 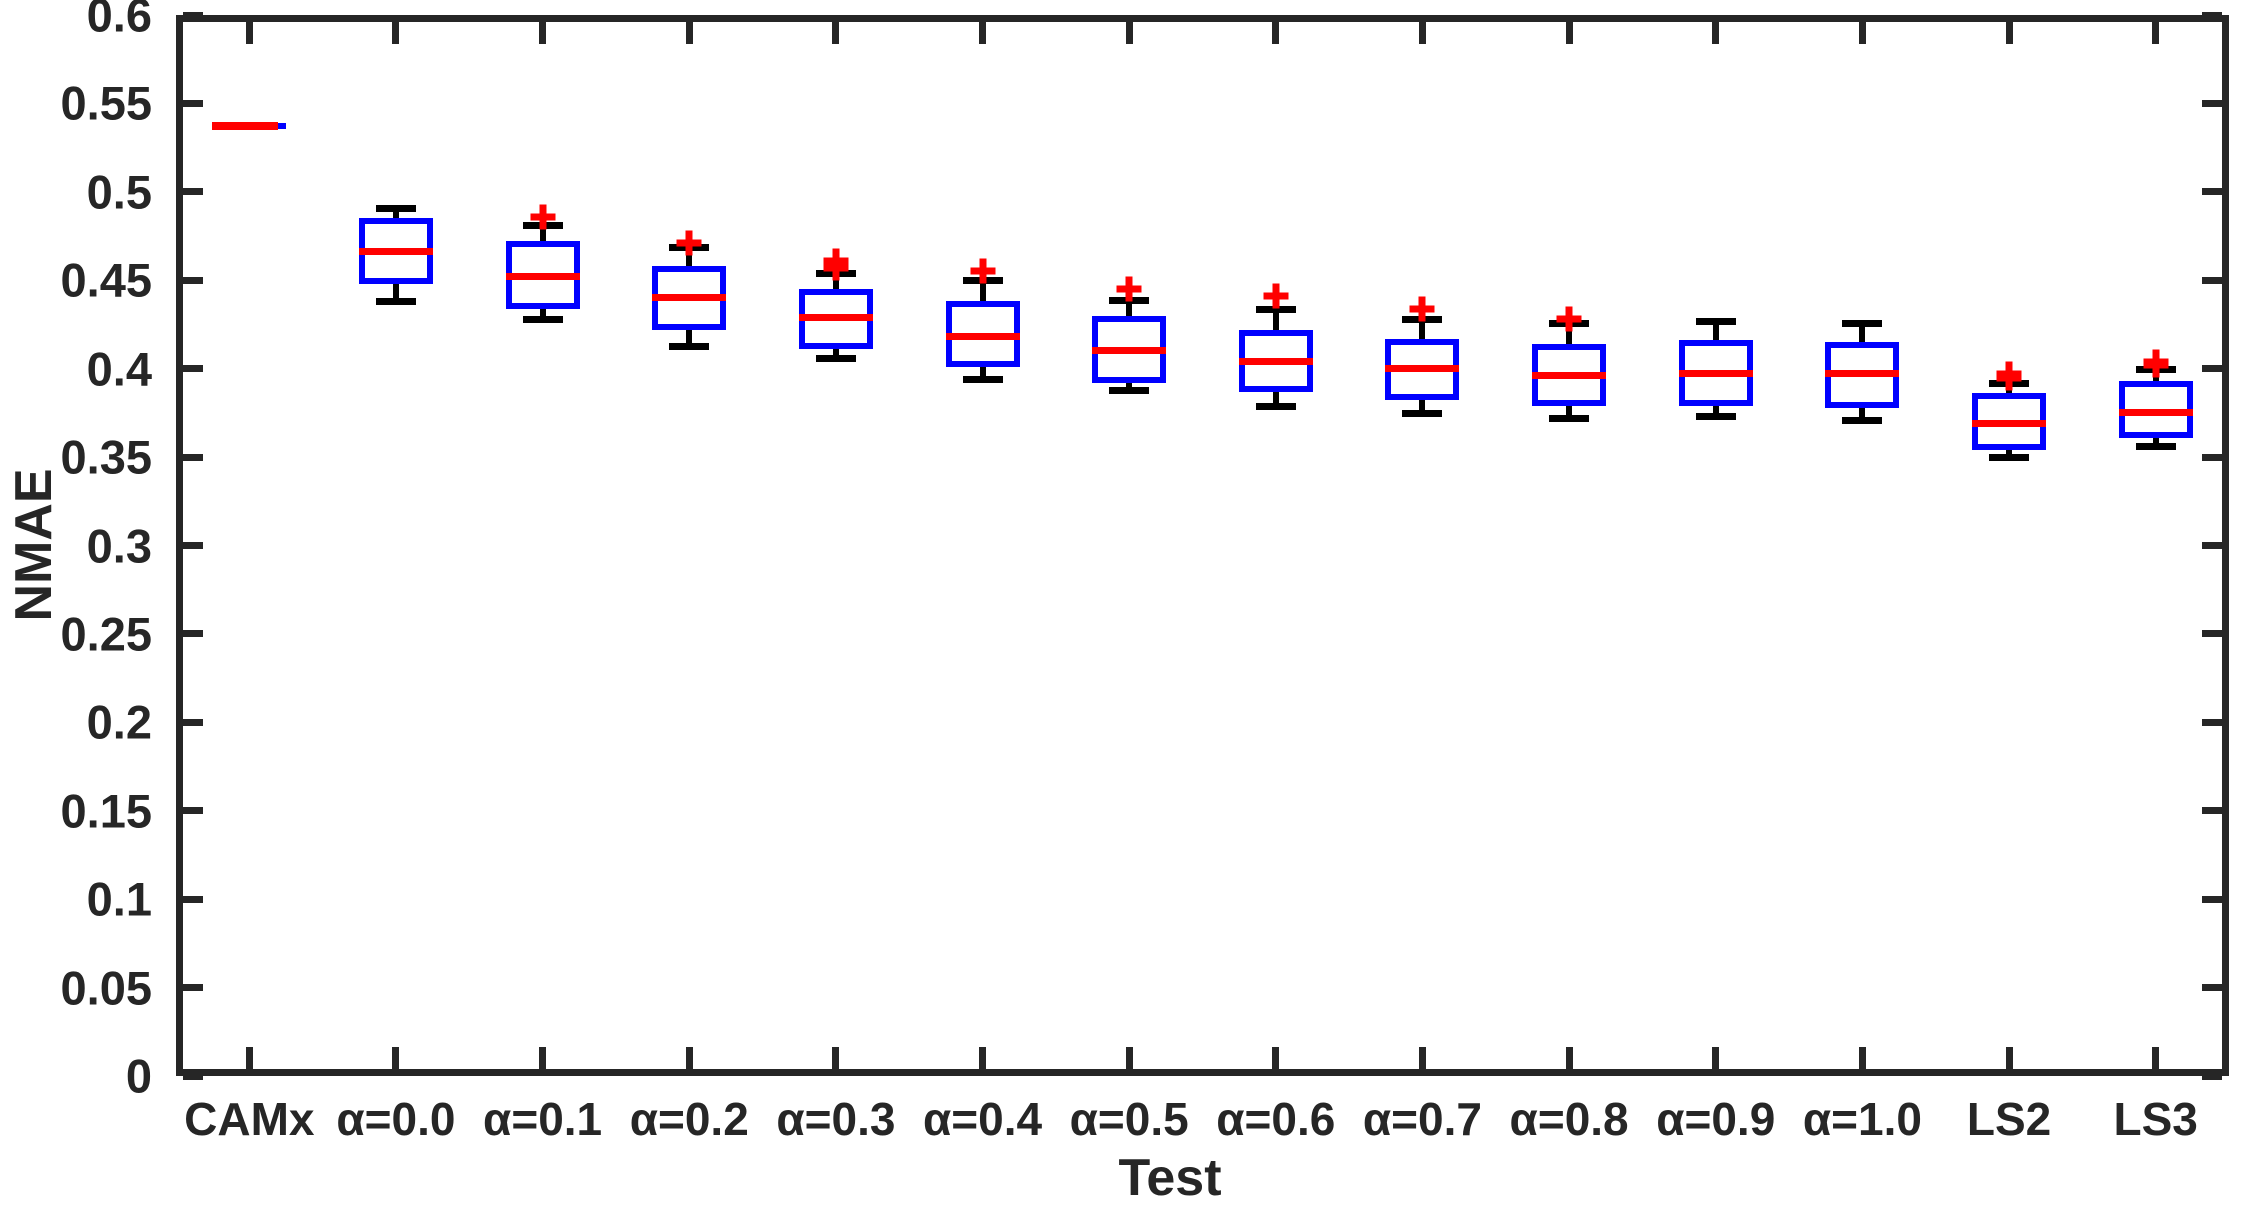 I want to click on x-tick-label: α=0.1, so click(x=543, y=1119).